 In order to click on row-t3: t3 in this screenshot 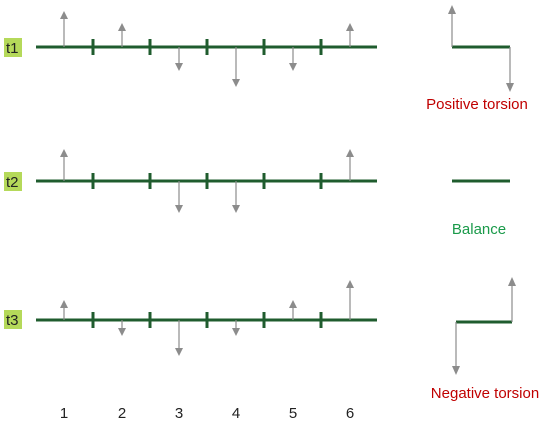, I will do `click(190, 318)`.